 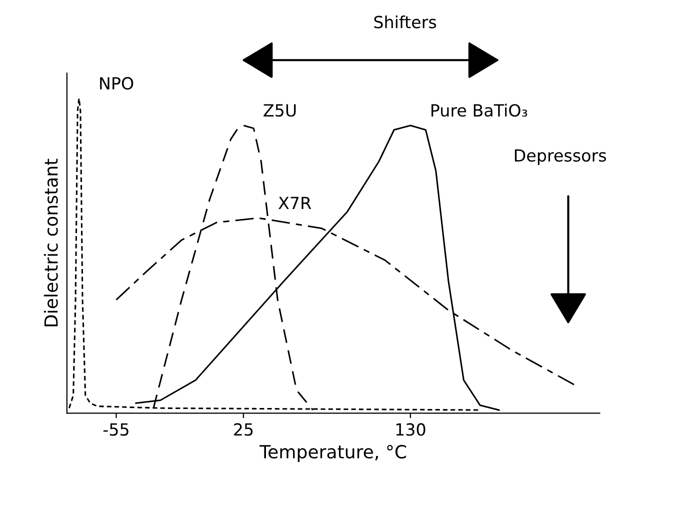 I want to click on series-label: NPO, so click(x=117, y=83).